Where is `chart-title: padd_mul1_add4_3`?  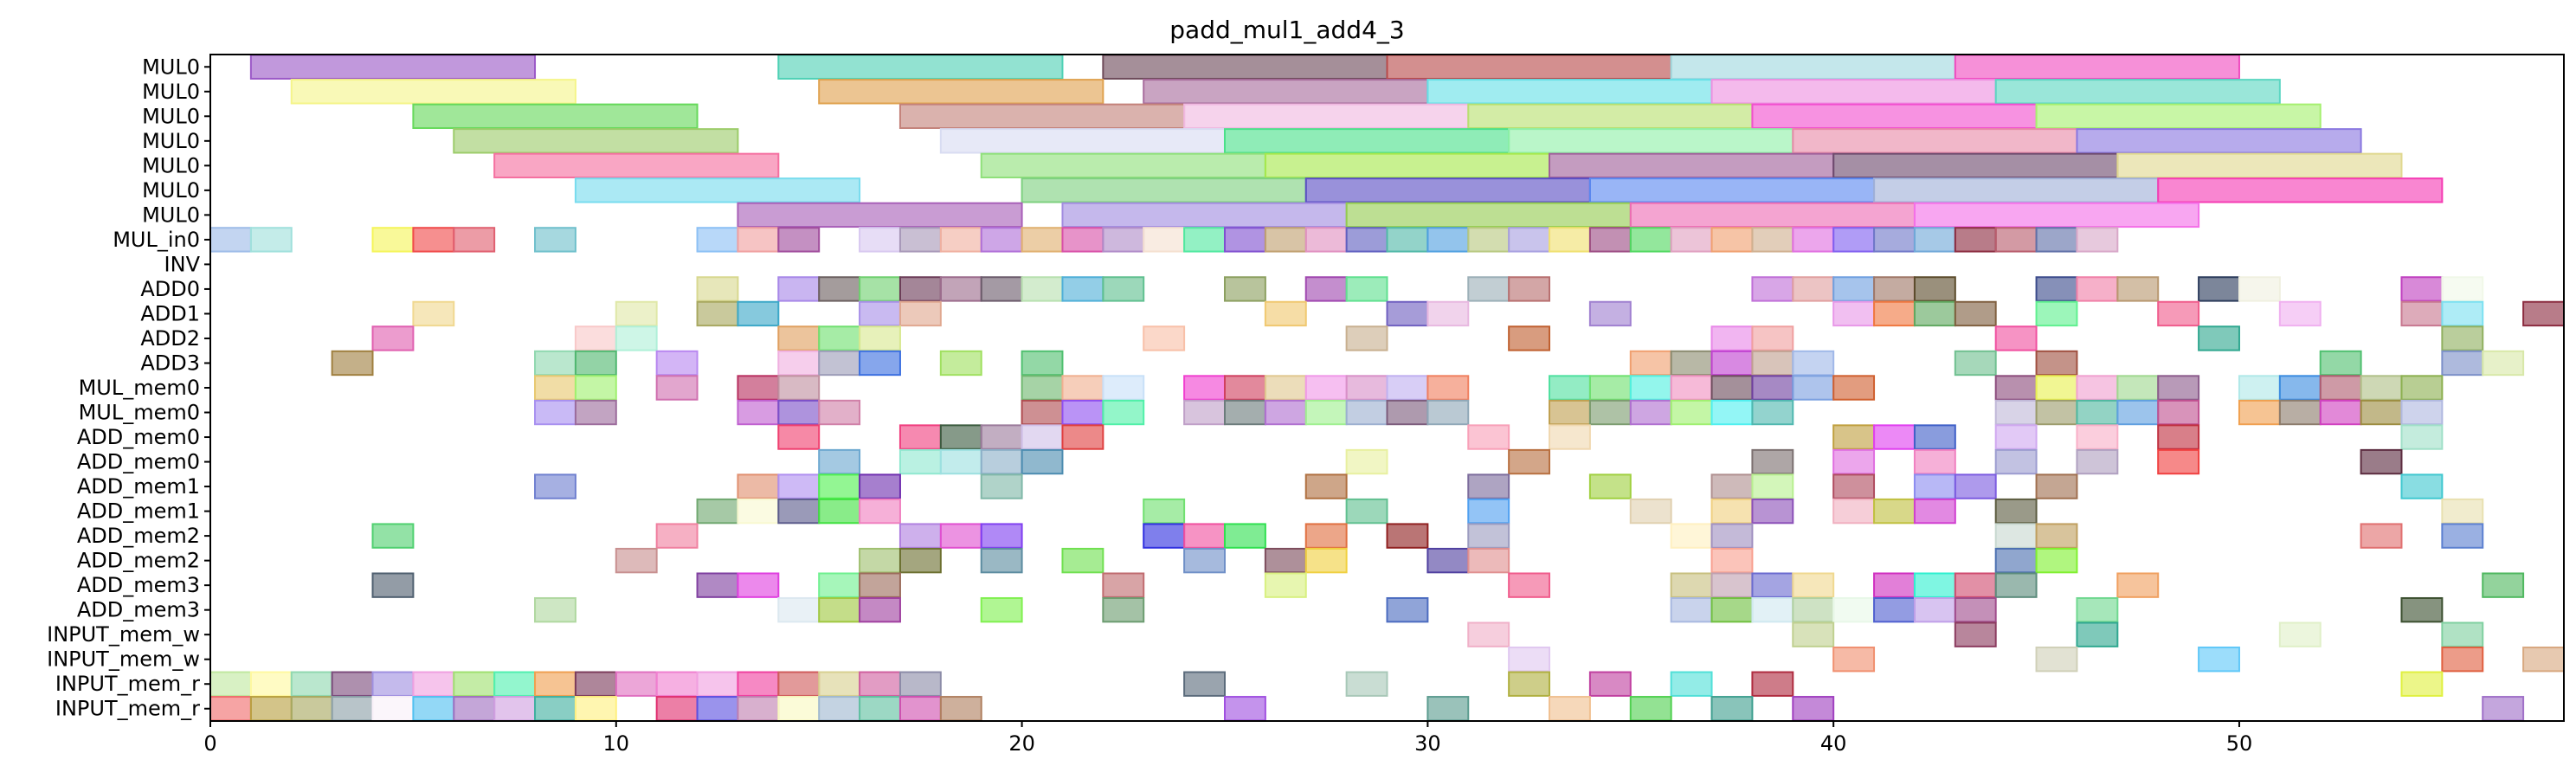 chart-title: padd_mul1_add4_3 is located at coordinates (1286, 30).